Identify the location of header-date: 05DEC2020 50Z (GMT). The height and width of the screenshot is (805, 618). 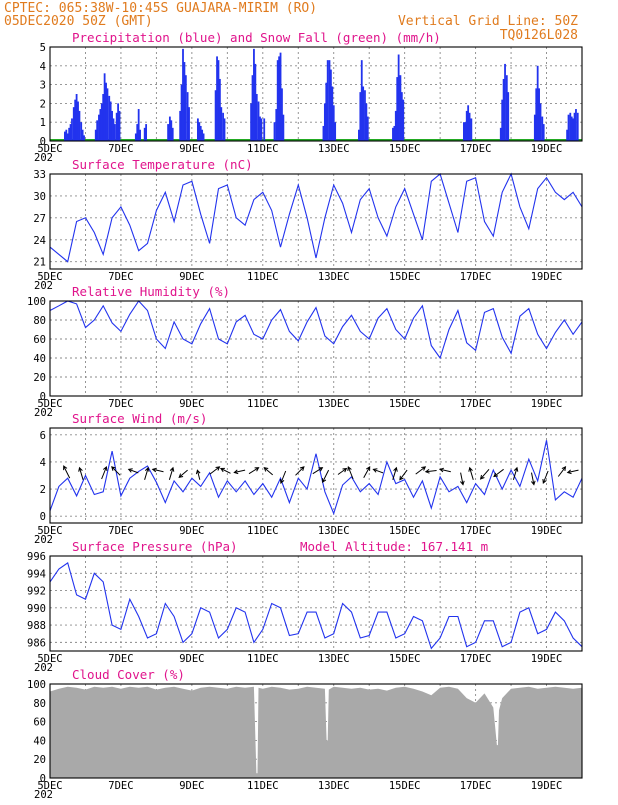
(78, 21).